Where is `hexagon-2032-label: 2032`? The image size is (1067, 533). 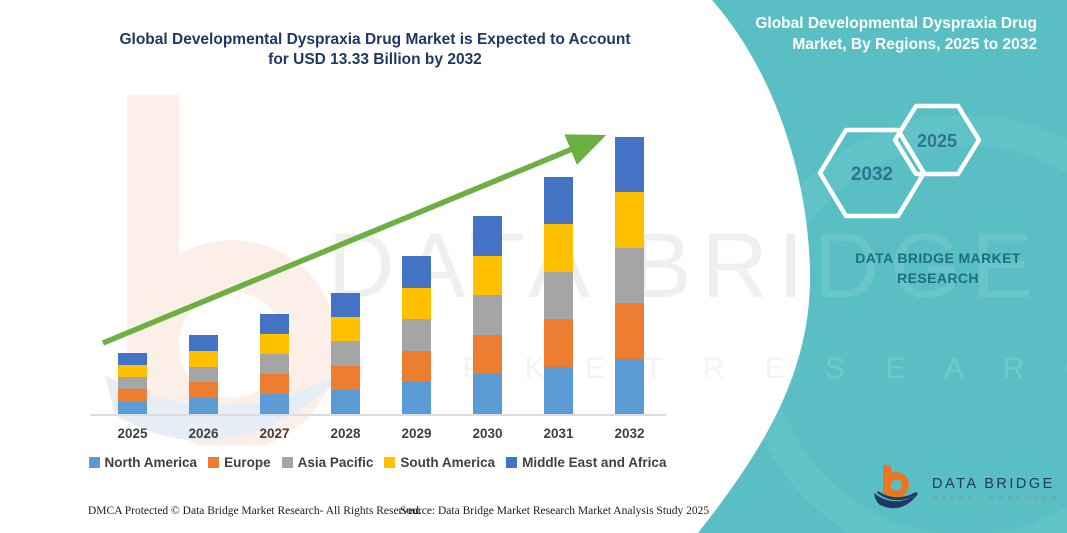 hexagon-2032-label: 2032 is located at coordinates (872, 174).